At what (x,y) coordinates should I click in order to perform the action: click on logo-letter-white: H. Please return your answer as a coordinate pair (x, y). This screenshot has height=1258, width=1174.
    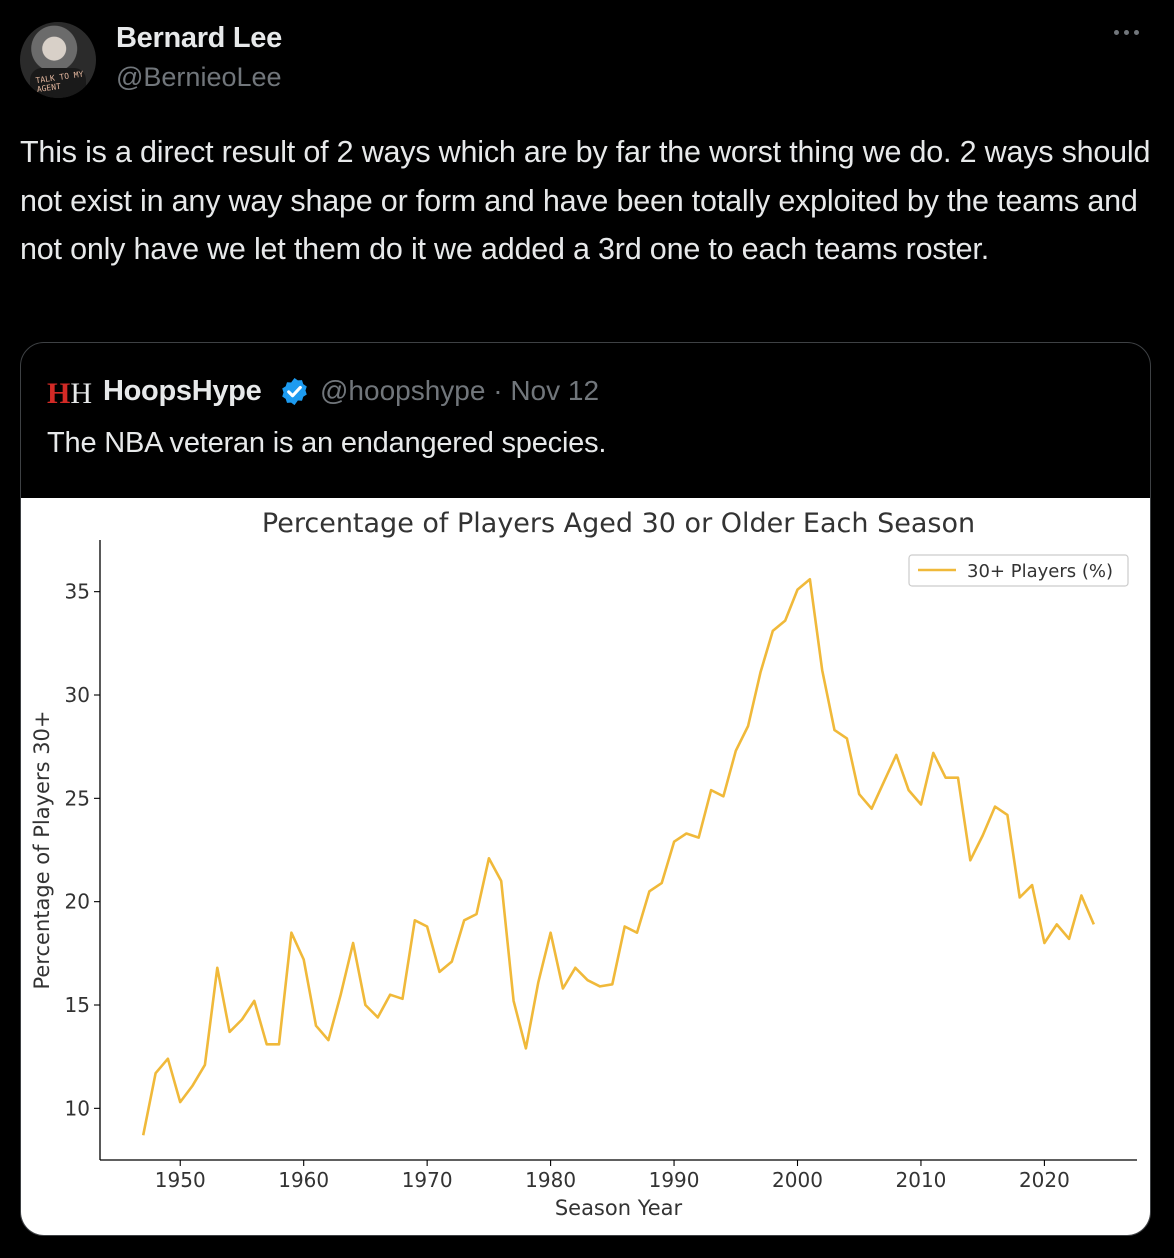
    Looking at the image, I should click on (81, 393).